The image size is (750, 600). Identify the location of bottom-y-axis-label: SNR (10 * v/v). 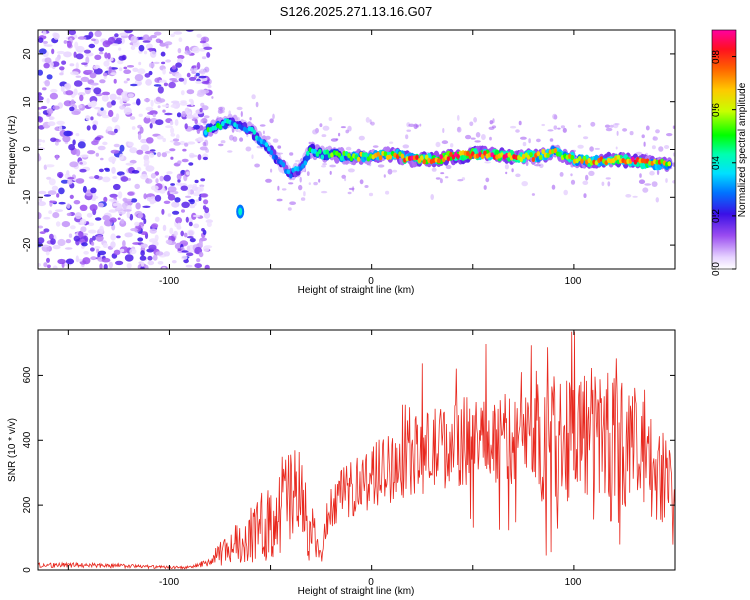
(12, 450).